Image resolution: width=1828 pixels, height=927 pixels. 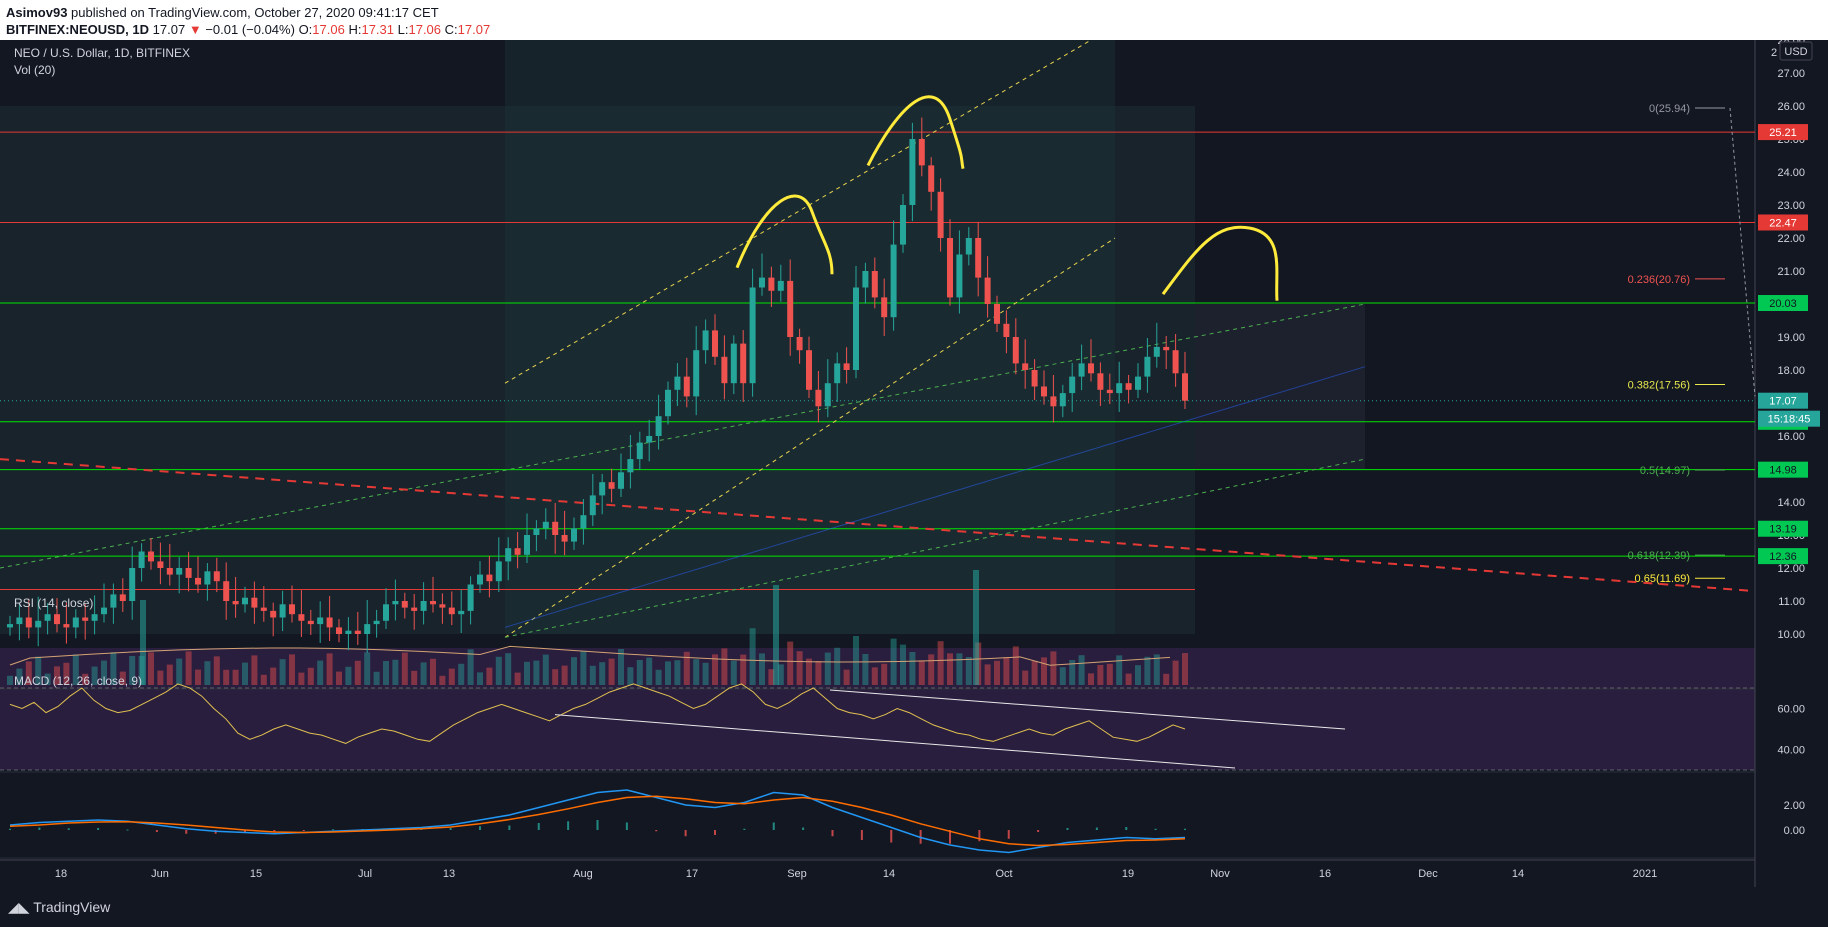 I want to click on level-tag-text-4: 14.98, so click(x=1783, y=471).